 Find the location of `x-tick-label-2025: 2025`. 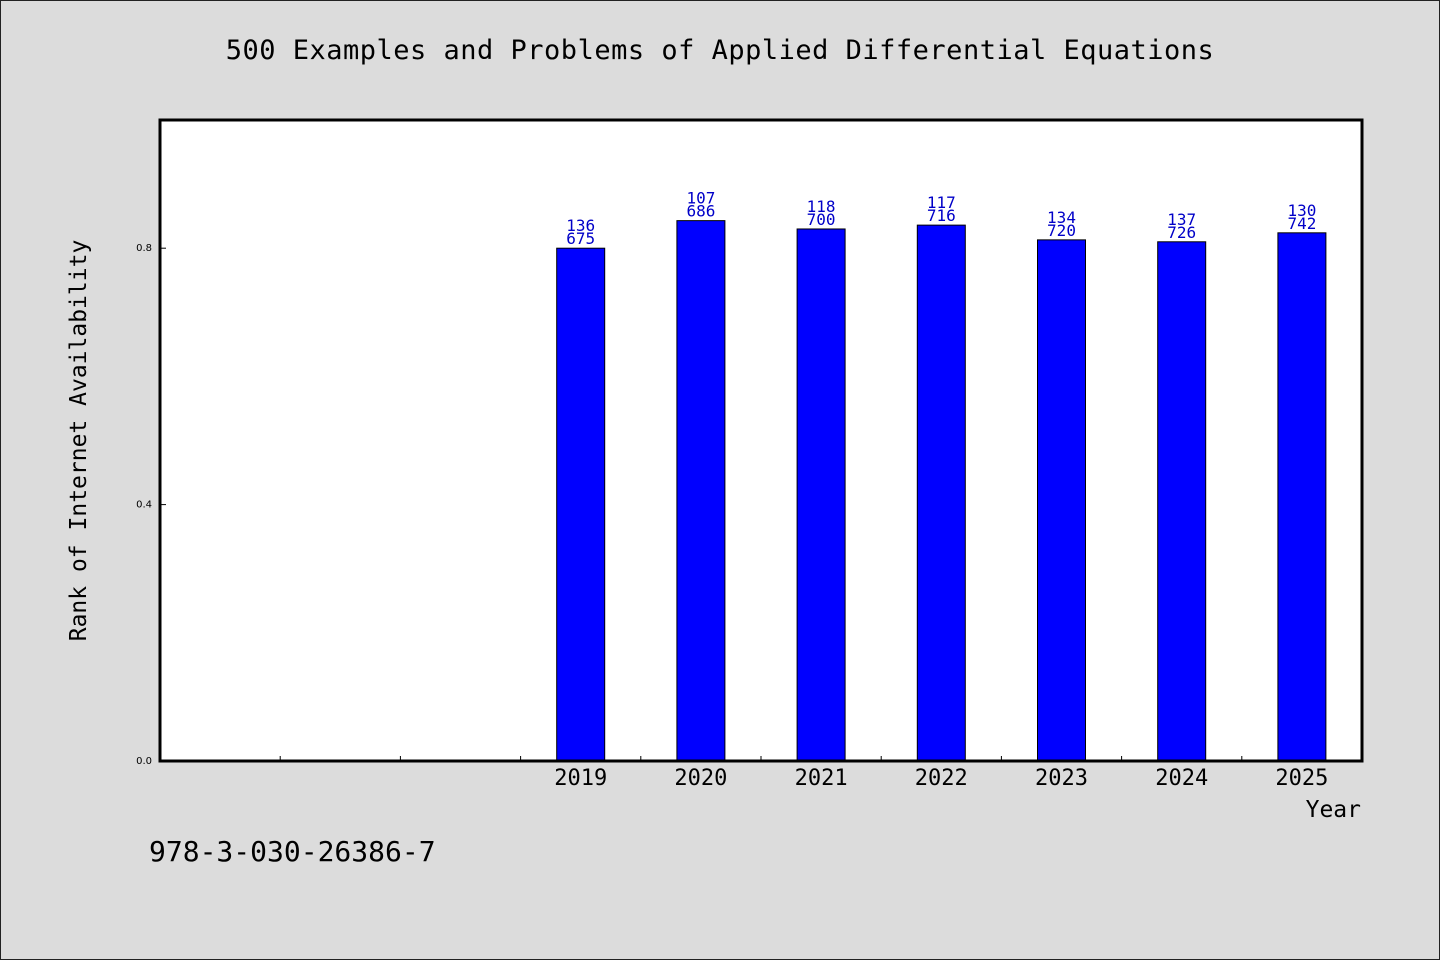

x-tick-label-2025: 2025 is located at coordinates (1301, 778).